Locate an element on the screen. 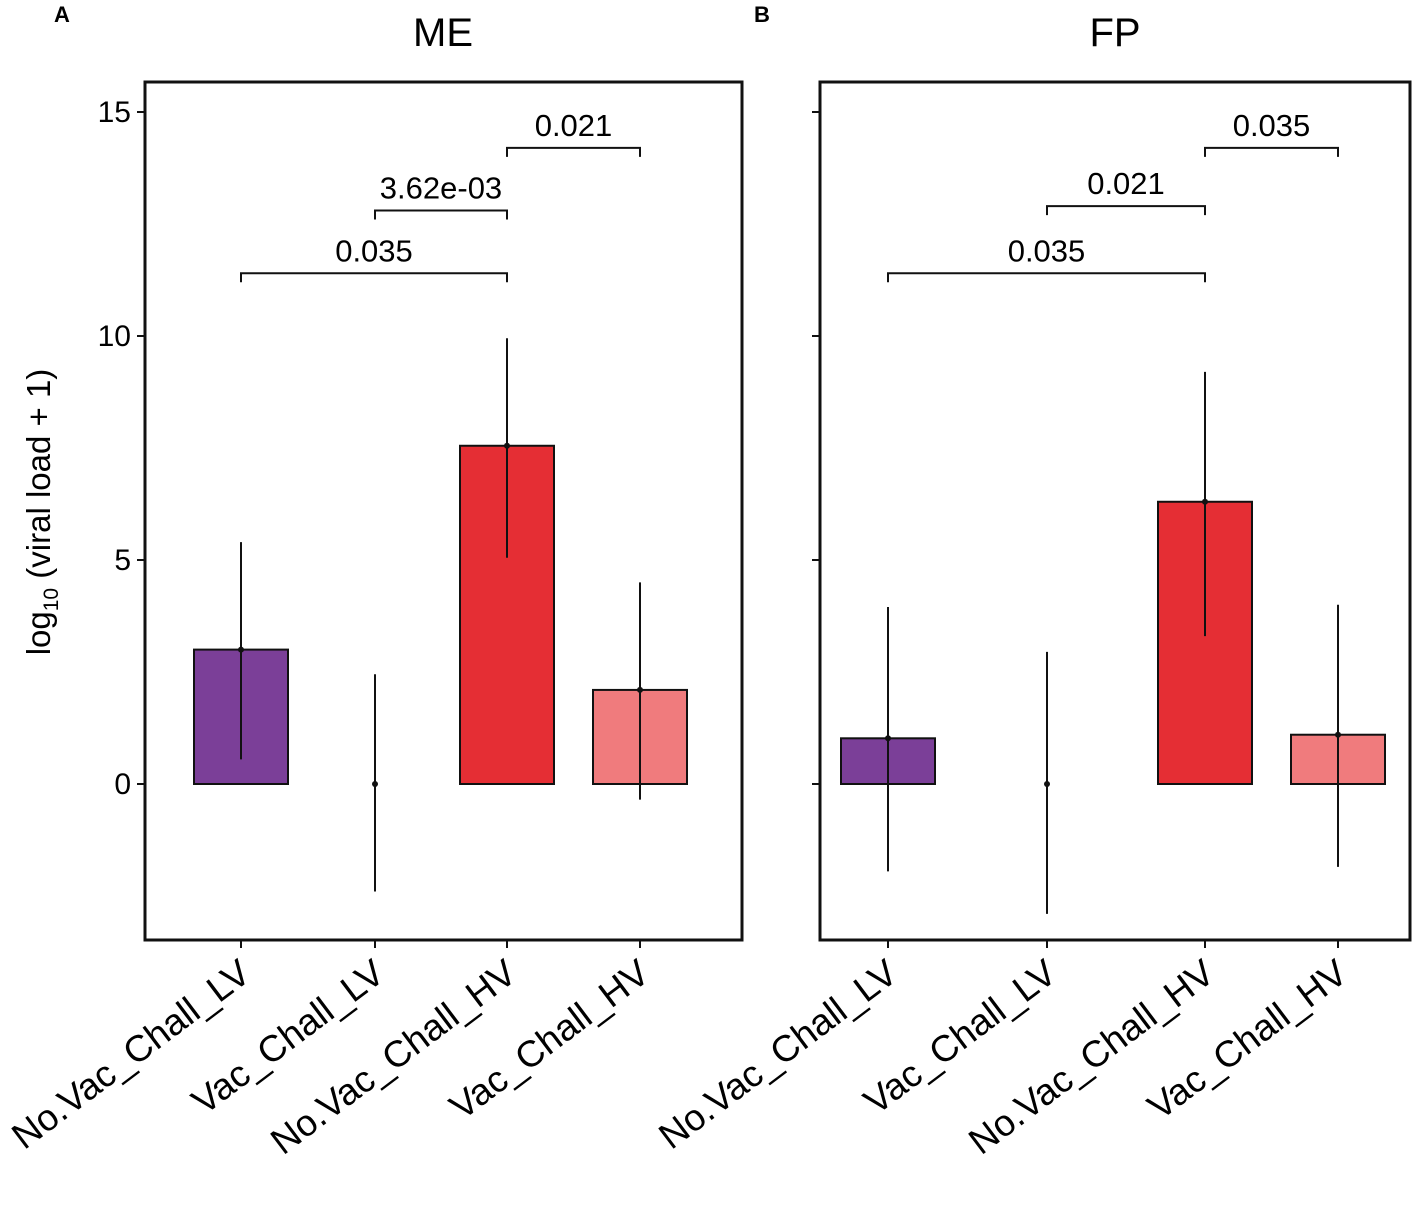 This screenshot has width=1417, height=1211. y-tick-label: 10 is located at coordinates (114, 336).